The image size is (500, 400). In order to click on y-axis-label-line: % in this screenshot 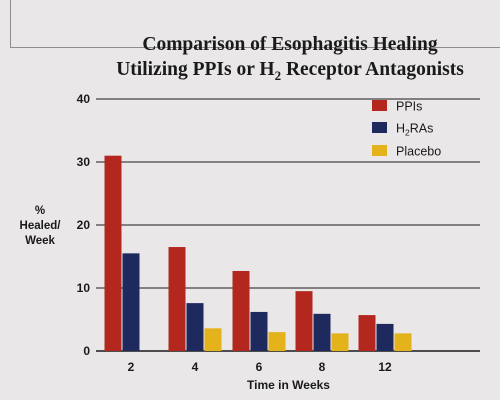, I will do `click(40, 211)`.